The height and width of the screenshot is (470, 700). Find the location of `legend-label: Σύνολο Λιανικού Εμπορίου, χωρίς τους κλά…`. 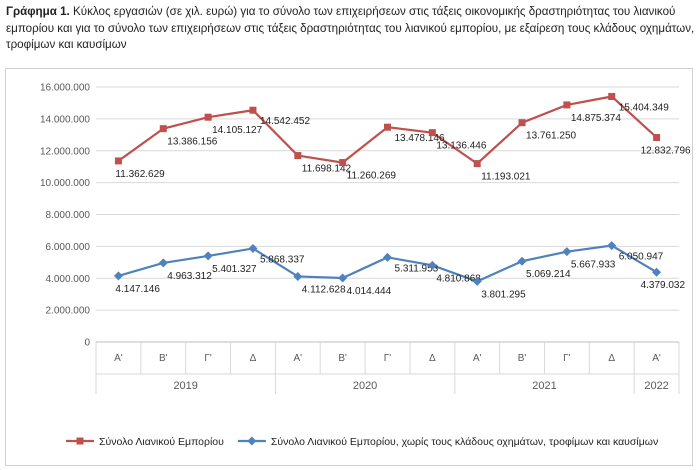

legend-label: Σύνολο Λιανικού Εμπορίου, χωρίς τους κλά… is located at coordinates (464, 442).